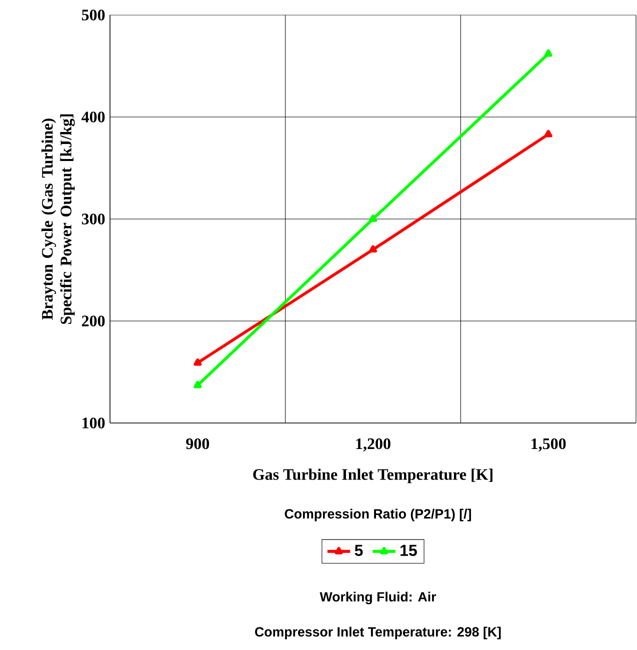 The image size is (637, 650). I want to click on text: Compressor Inlet Temperature: 298 [K], so click(378, 633).